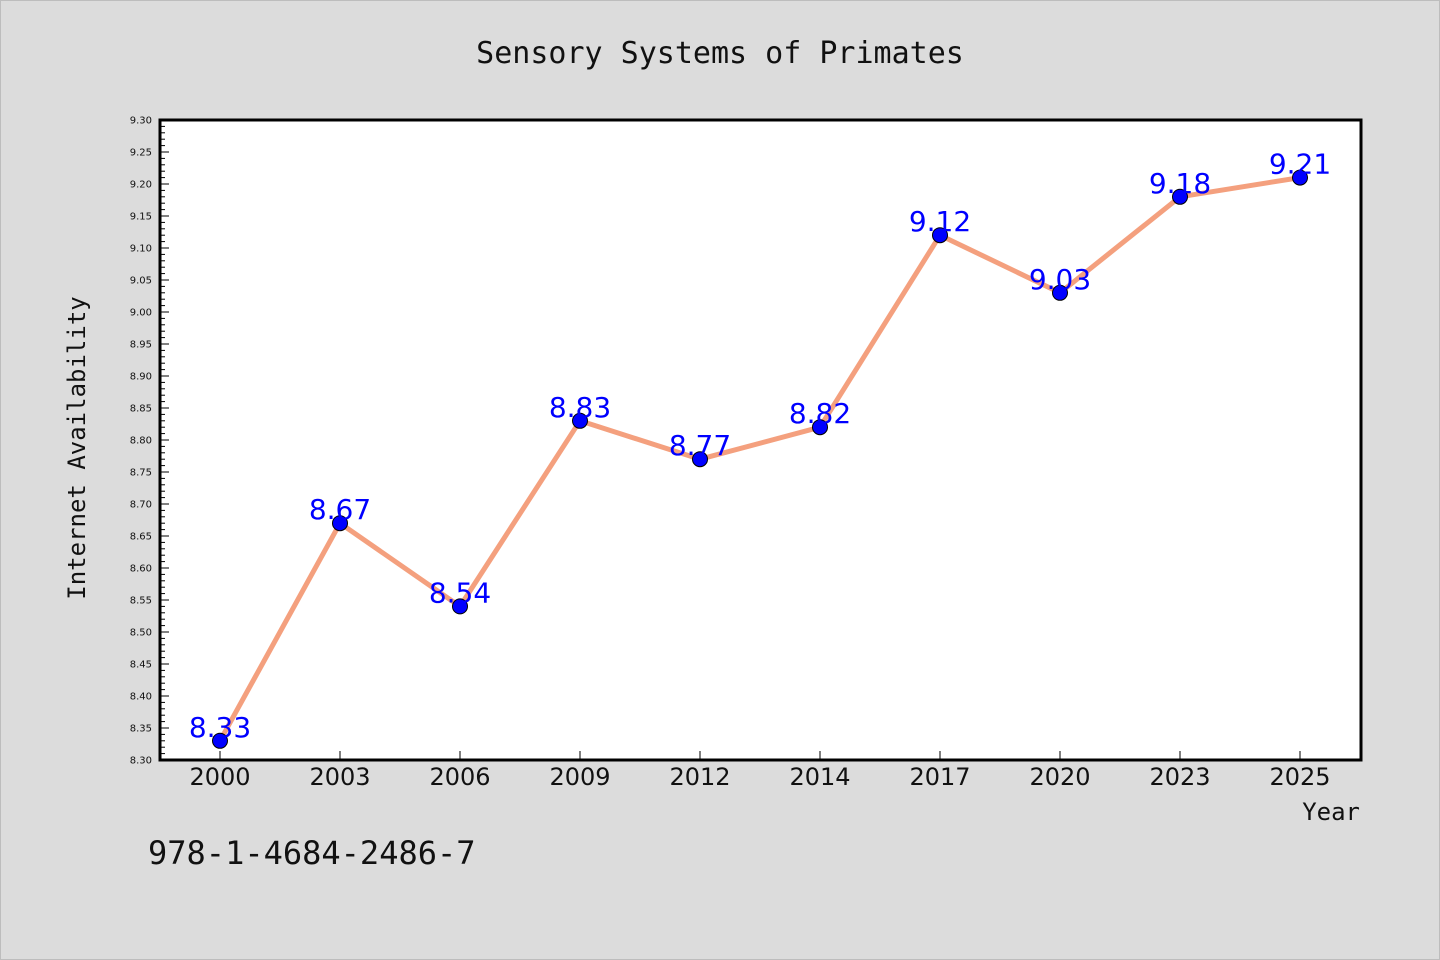 The height and width of the screenshot is (960, 1440). I want to click on y-axis-label: Internet Availability, so click(77, 447).